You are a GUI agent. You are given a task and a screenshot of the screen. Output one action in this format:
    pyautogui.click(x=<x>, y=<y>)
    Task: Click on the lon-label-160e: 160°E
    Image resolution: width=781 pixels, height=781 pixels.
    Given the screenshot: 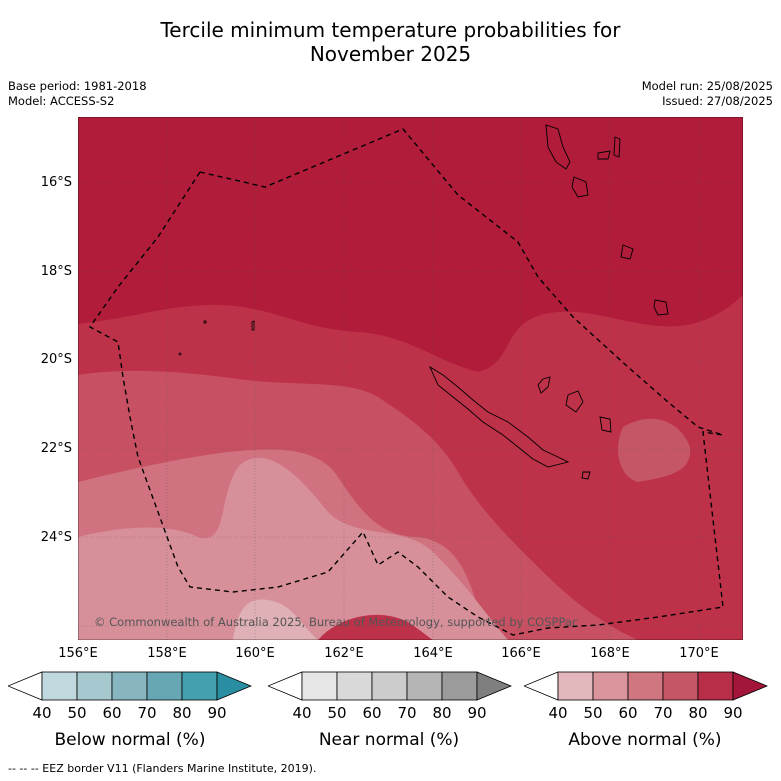 What is the action you would take?
    pyautogui.click(x=255, y=653)
    